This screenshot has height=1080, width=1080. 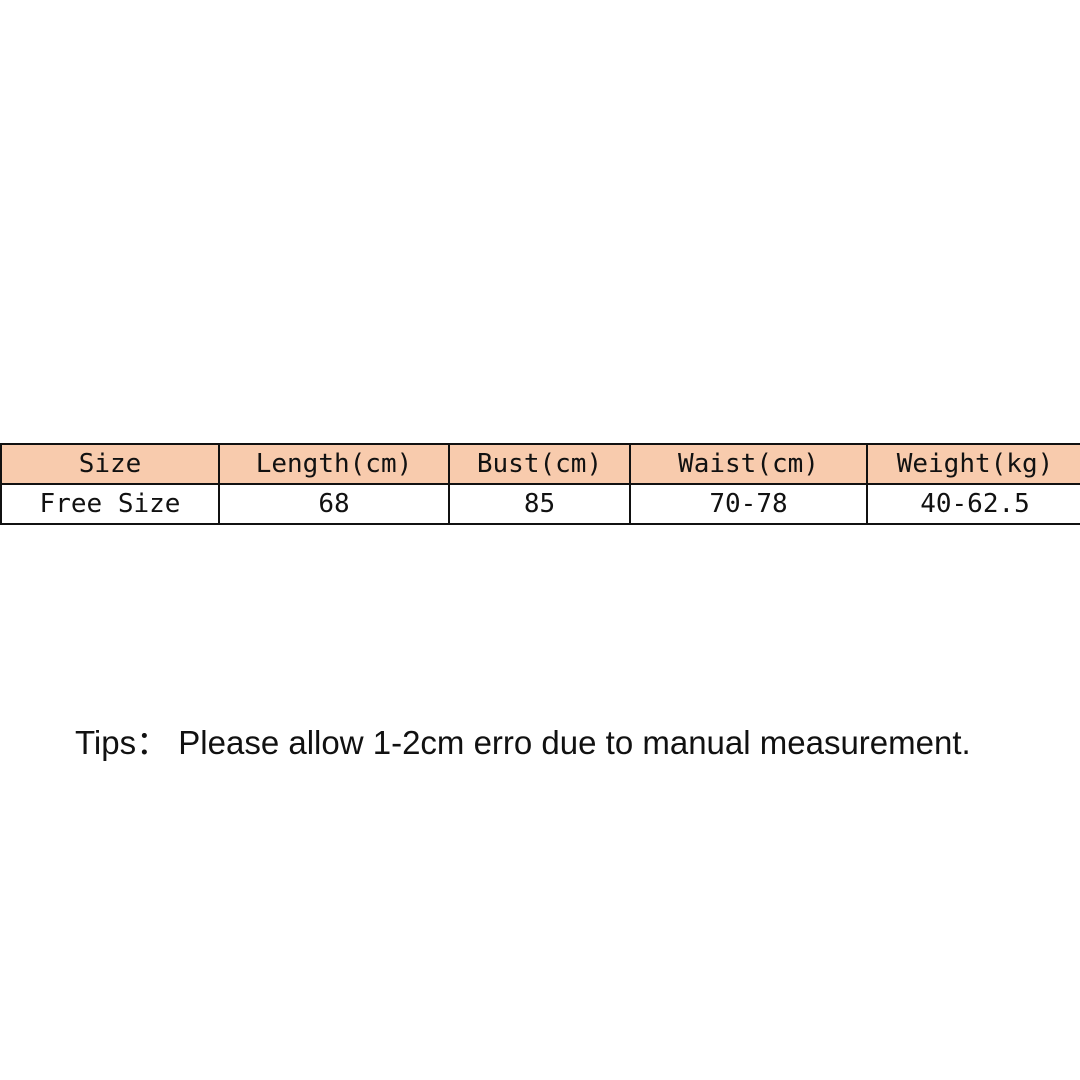 What do you see at coordinates (748, 464) in the screenshot?
I see `header-cell: Waist(cm)` at bounding box center [748, 464].